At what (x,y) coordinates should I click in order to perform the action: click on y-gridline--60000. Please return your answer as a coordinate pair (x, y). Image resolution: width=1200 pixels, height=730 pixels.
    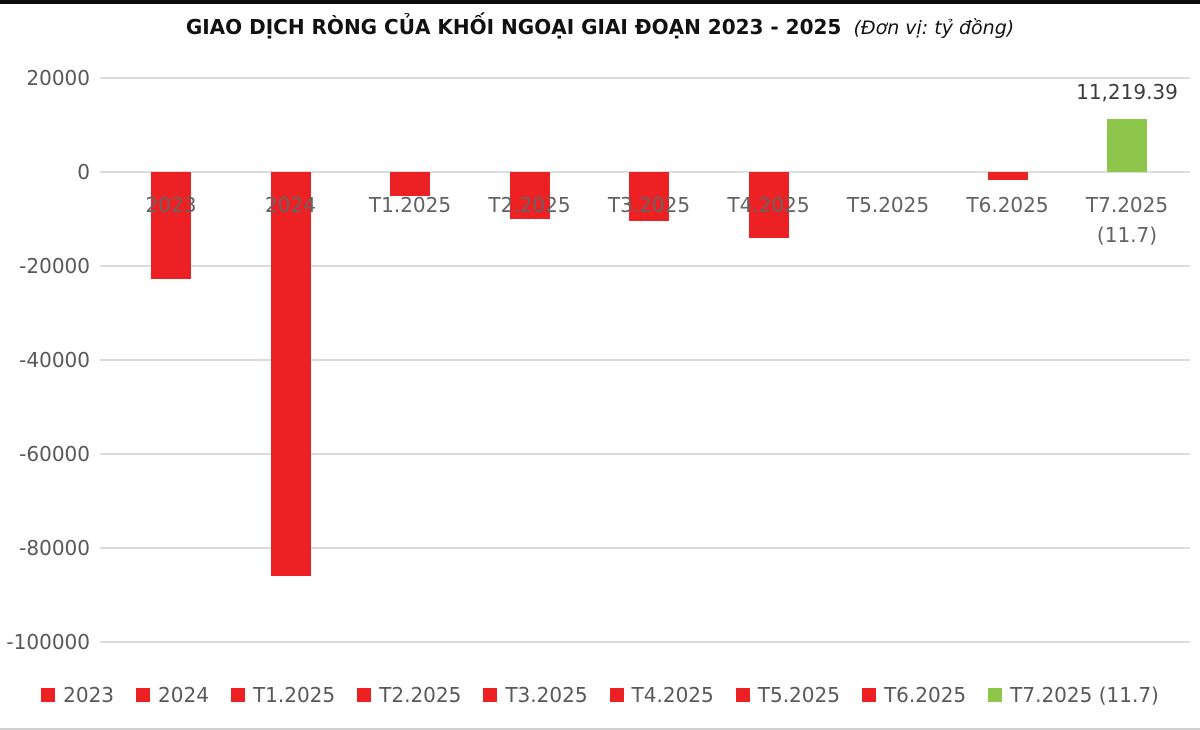
    Looking at the image, I should click on (645, 454).